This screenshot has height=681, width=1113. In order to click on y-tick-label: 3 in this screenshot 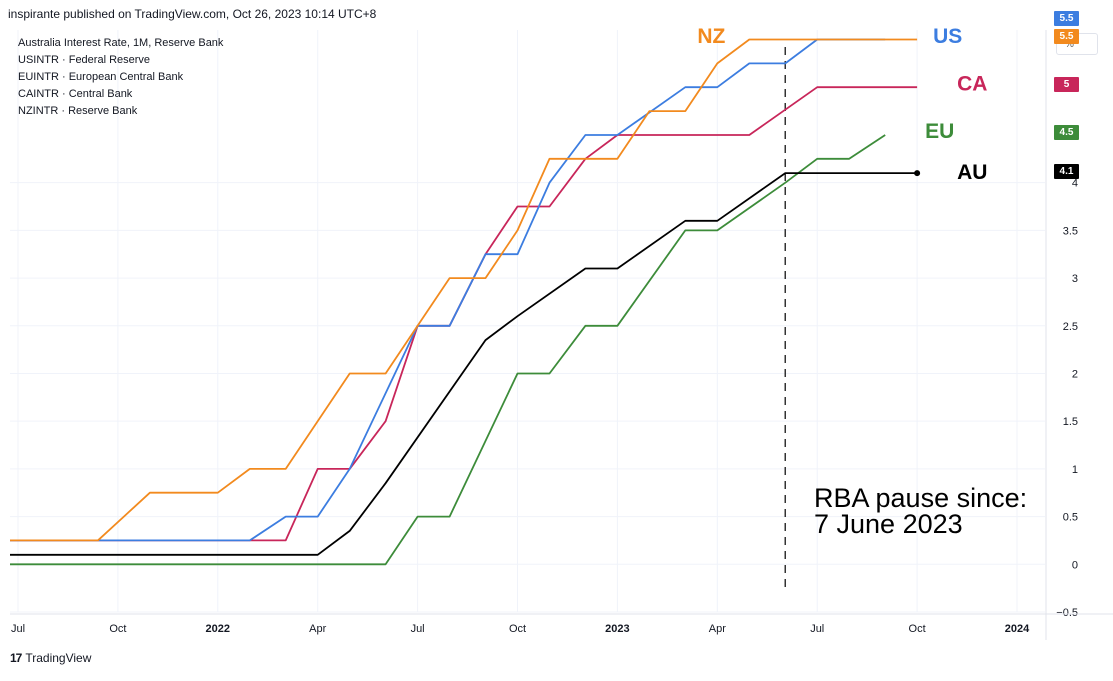, I will do `click(1075, 279)`.